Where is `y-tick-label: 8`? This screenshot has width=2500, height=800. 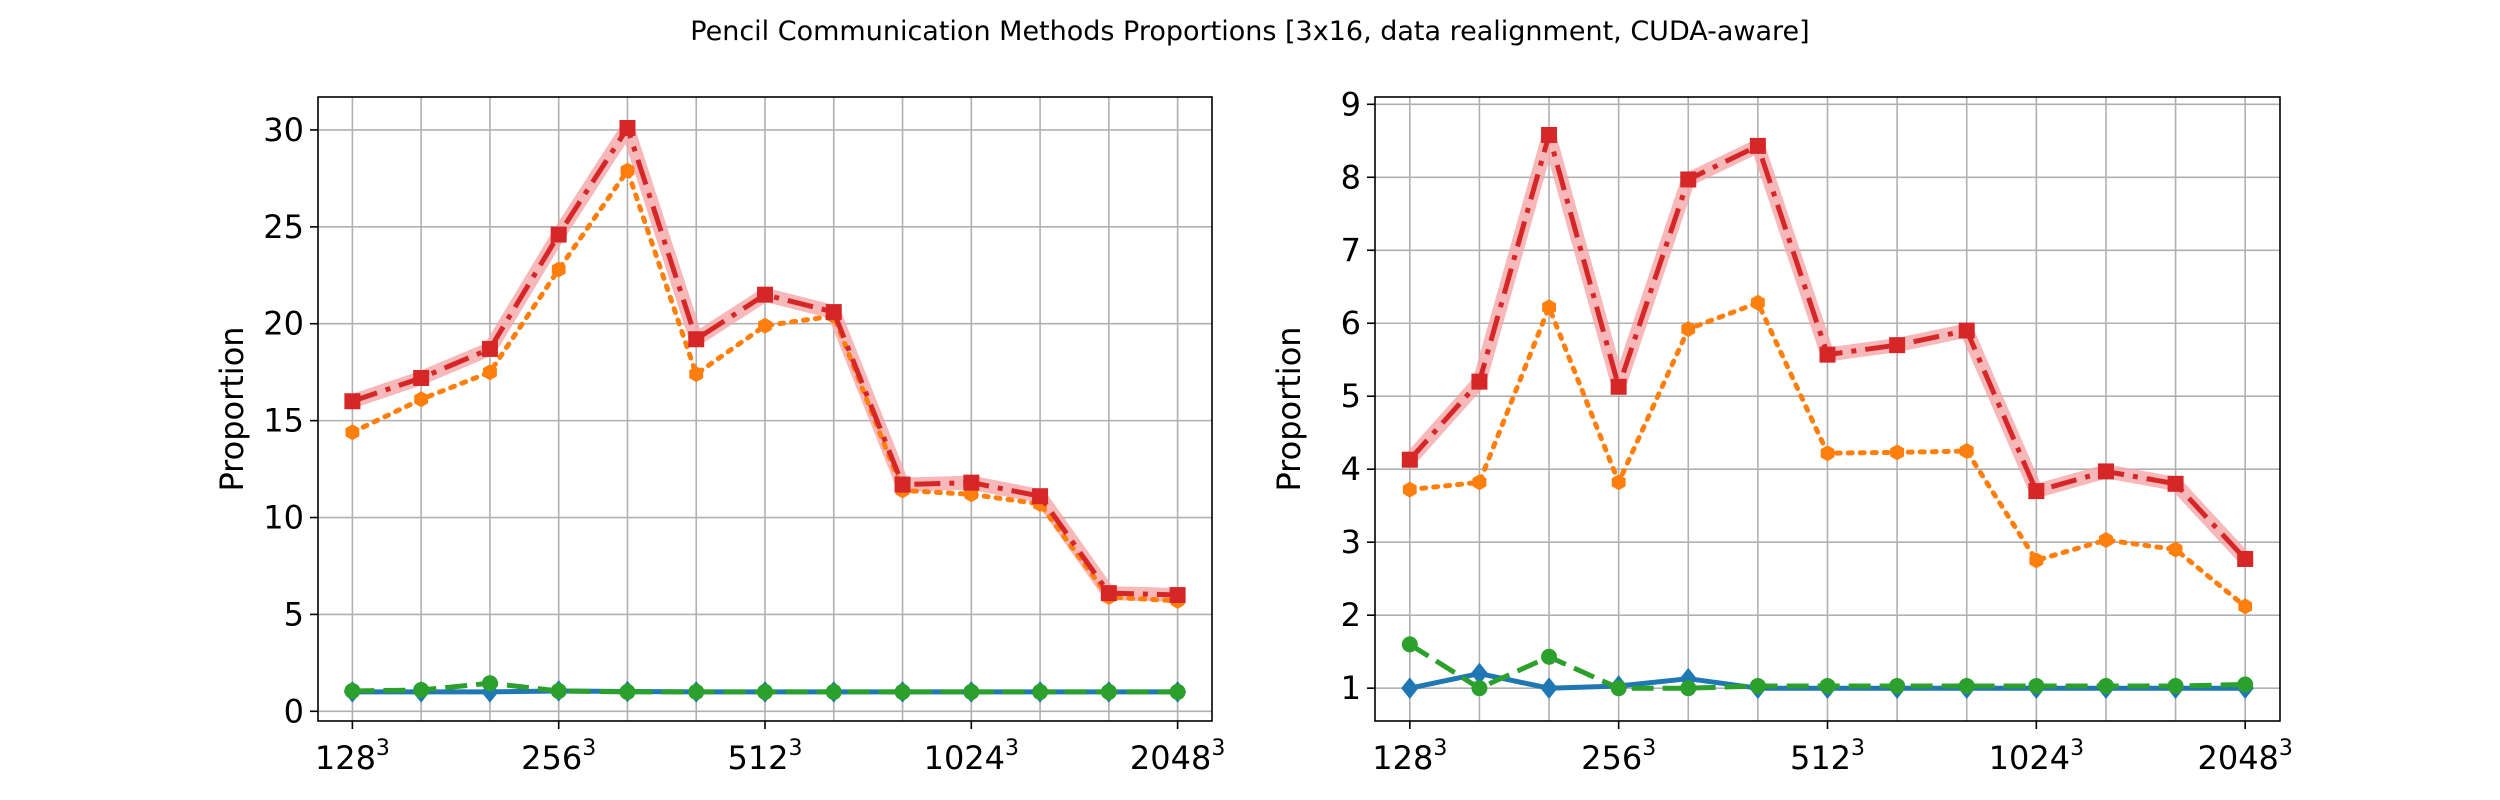 y-tick-label: 8 is located at coordinates (1351, 177).